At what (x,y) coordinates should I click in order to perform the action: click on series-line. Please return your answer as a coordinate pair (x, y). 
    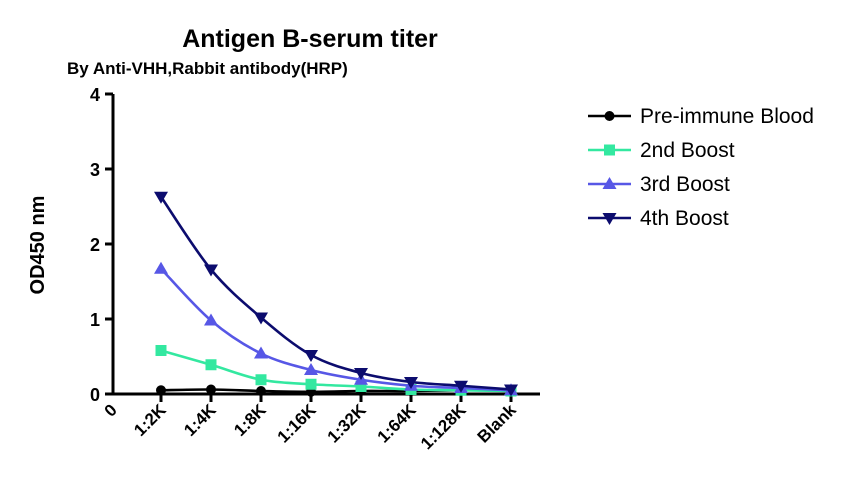
    Looking at the image, I should click on (336, 329).